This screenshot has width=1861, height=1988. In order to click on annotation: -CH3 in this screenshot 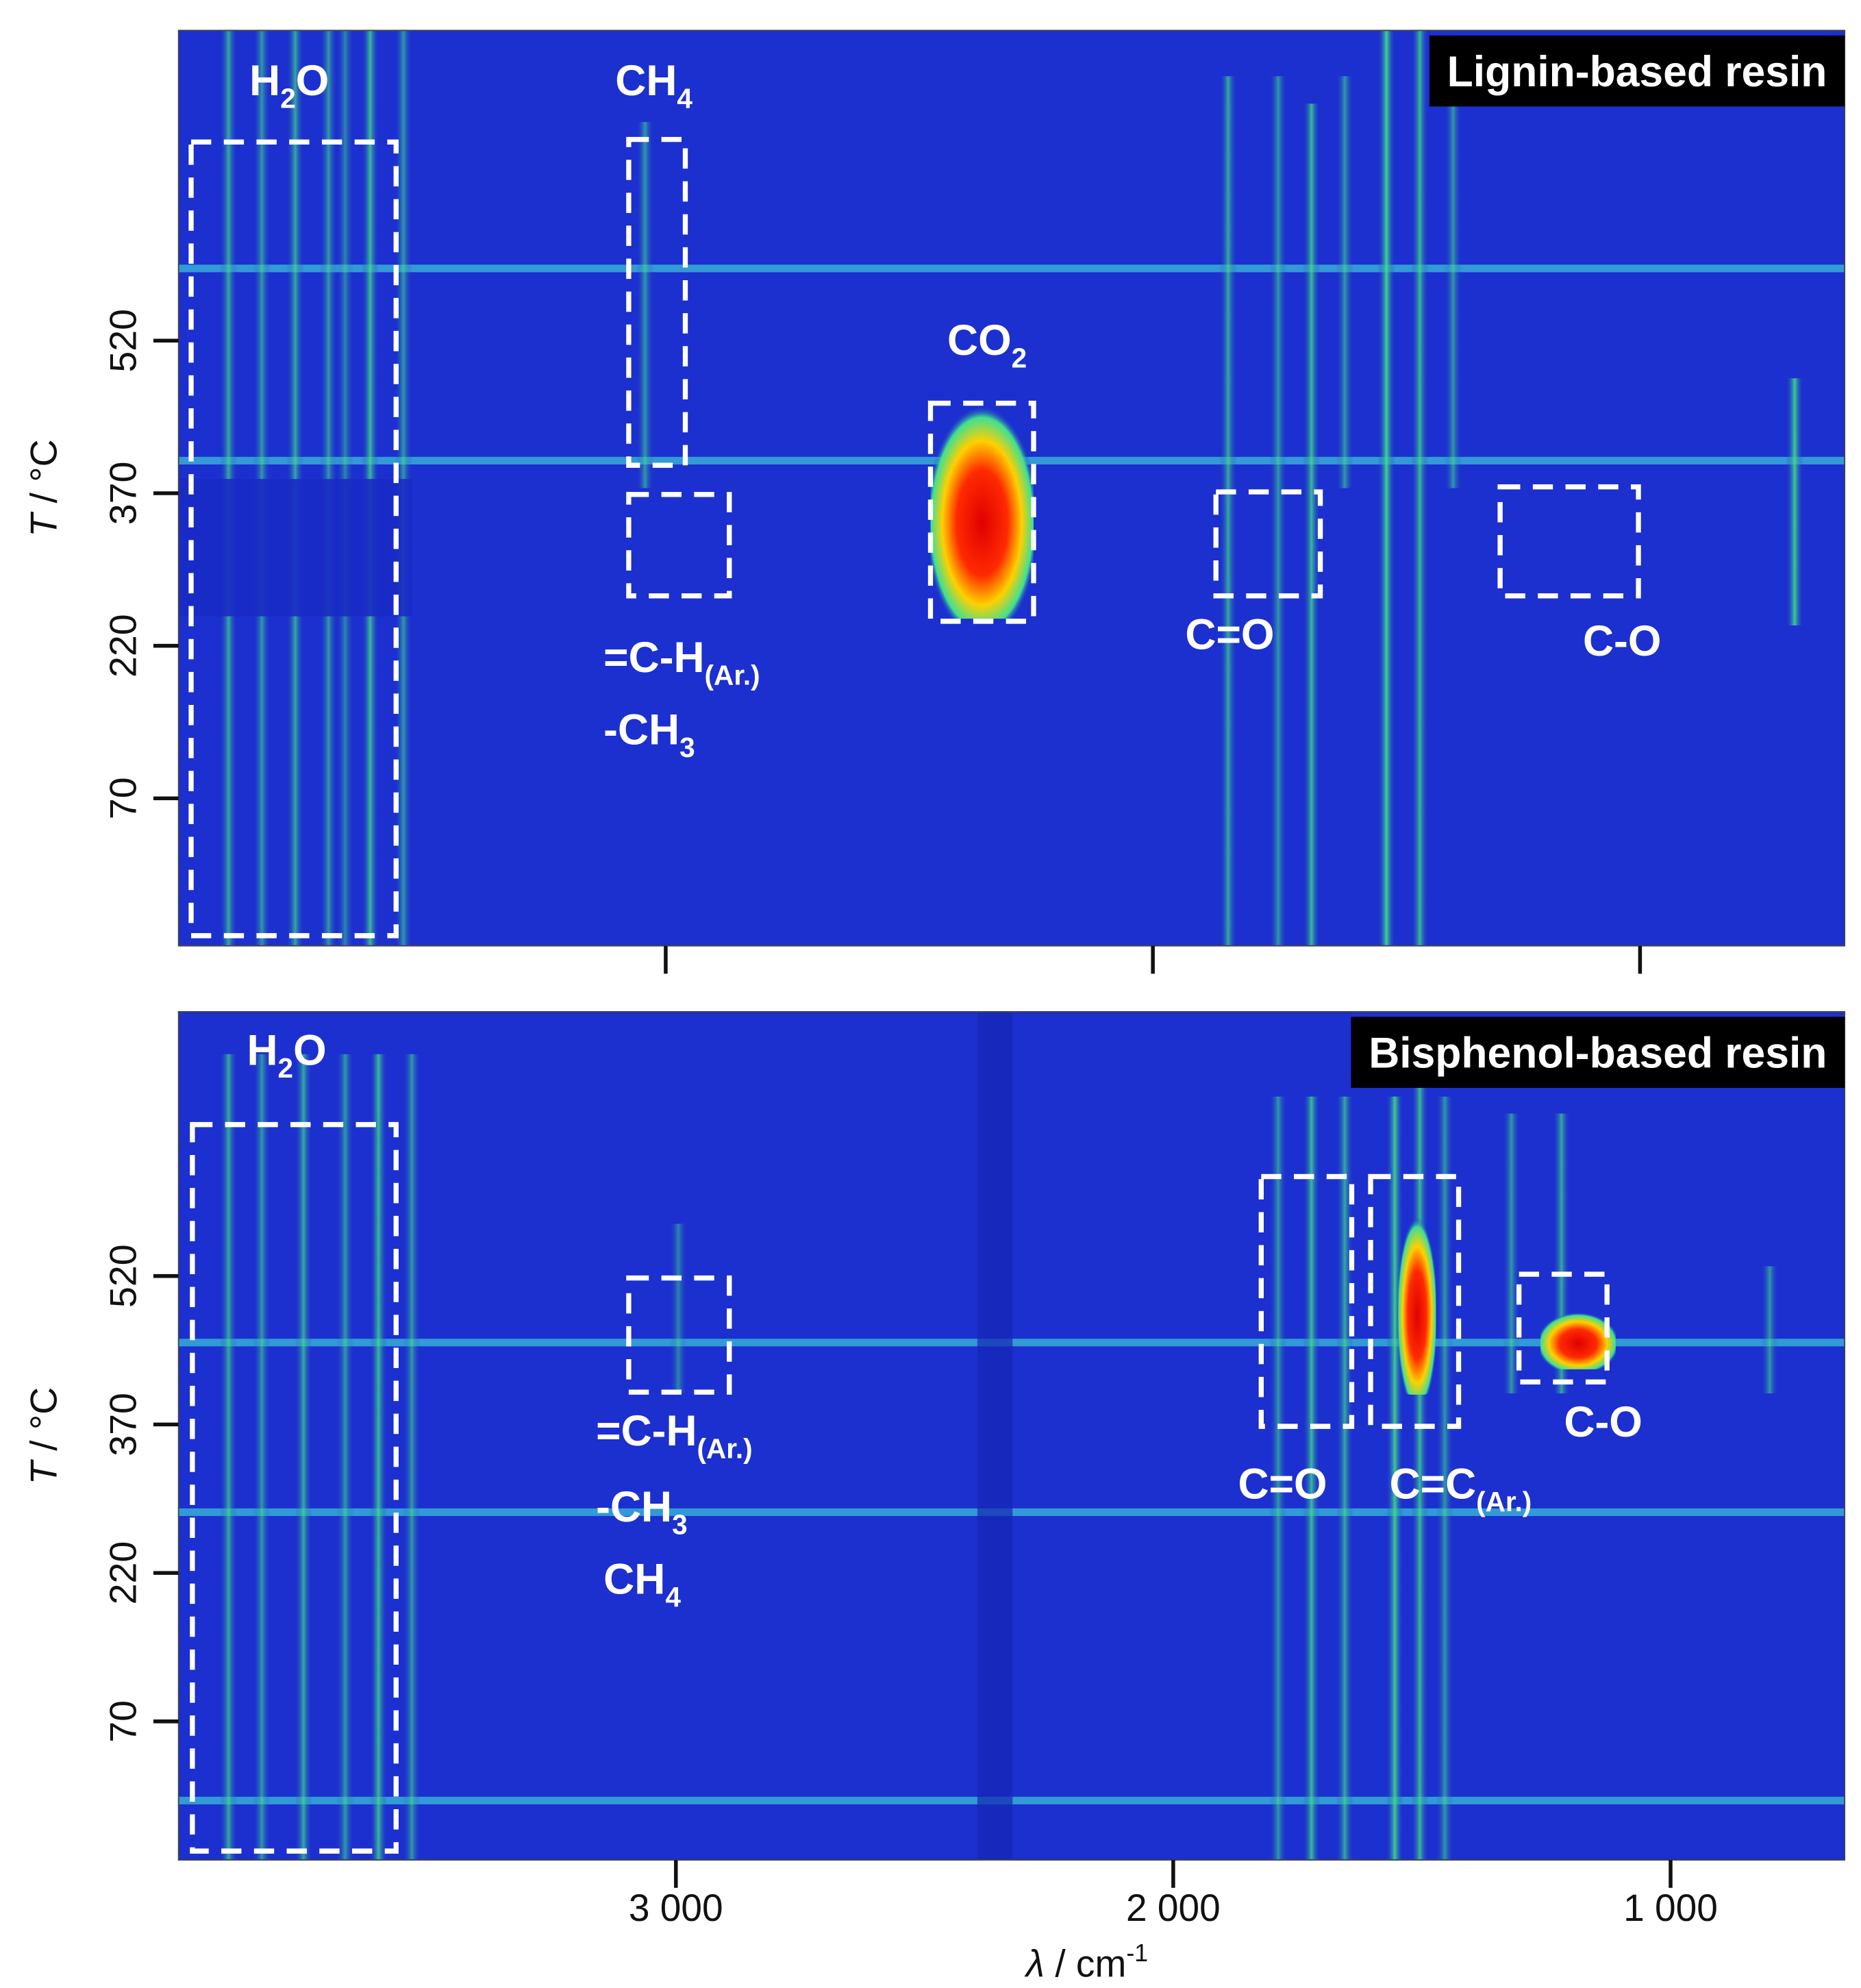, I will do `click(649, 734)`.